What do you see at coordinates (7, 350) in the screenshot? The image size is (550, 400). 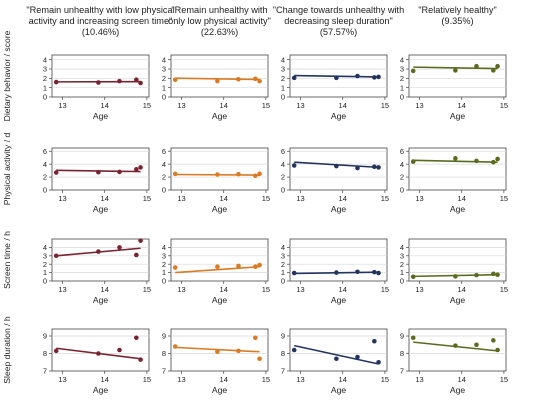 I see `row-y-axis-label: Sleep duration / h` at bounding box center [7, 350].